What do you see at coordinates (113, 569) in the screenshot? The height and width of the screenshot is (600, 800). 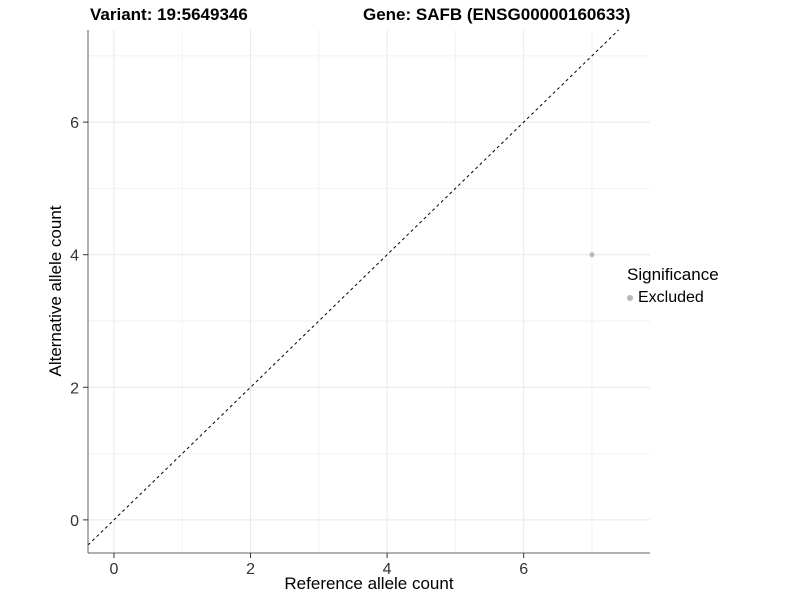 I see `x-tick-label: 0` at bounding box center [113, 569].